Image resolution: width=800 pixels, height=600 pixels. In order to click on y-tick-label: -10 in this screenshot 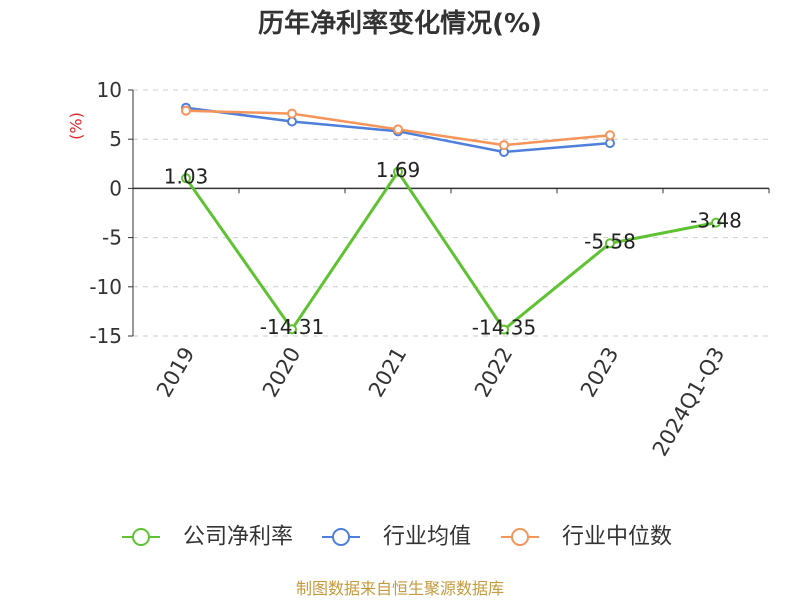, I will do `click(105, 287)`.